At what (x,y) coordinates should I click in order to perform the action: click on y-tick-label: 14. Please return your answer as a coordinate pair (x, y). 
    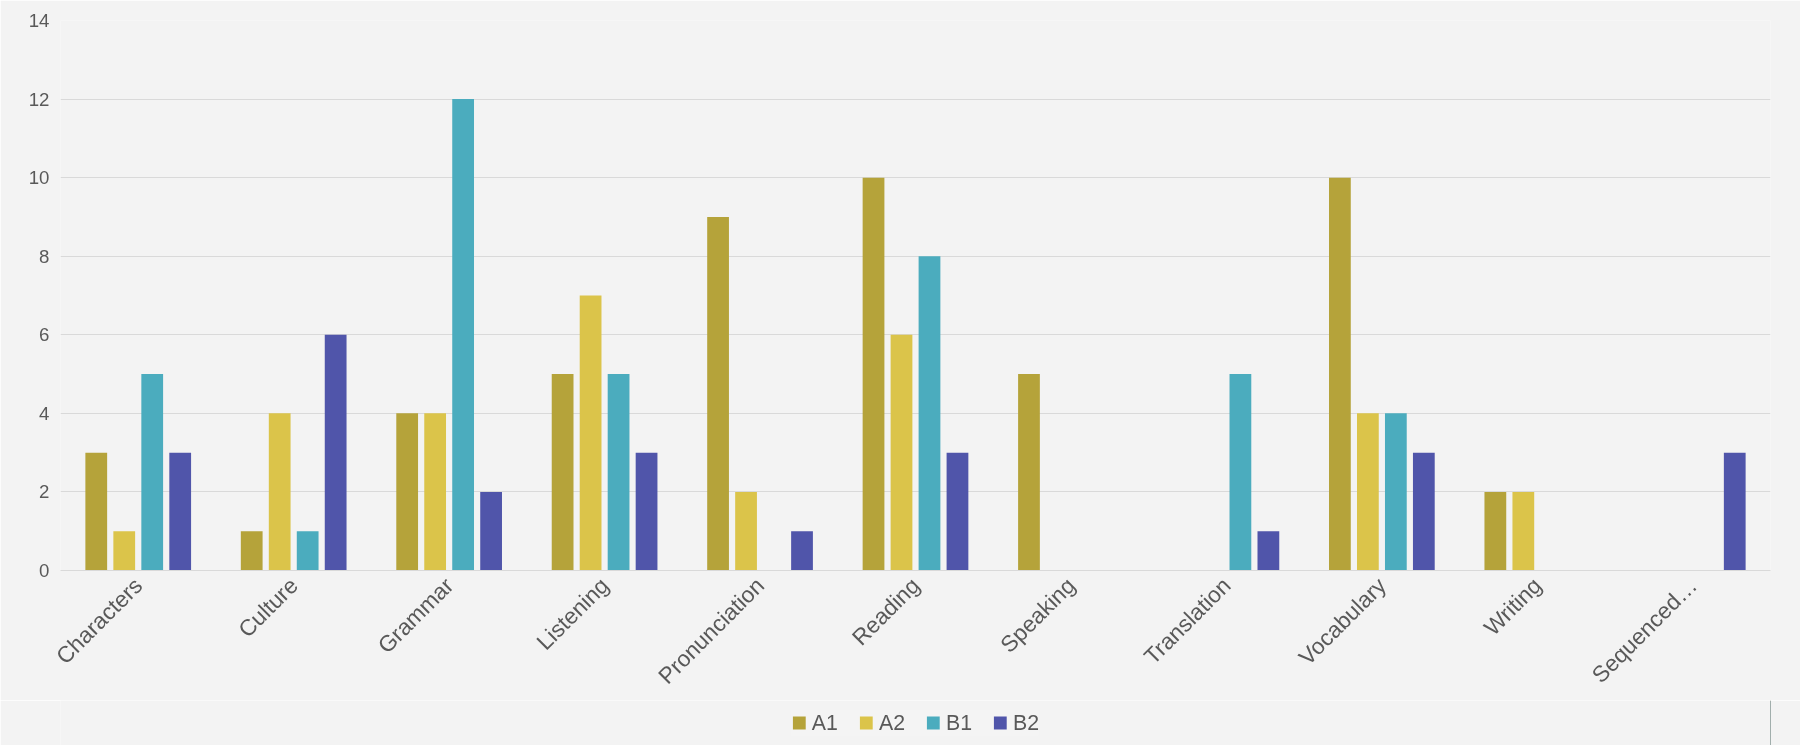
    Looking at the image, I should click on (39, 20).